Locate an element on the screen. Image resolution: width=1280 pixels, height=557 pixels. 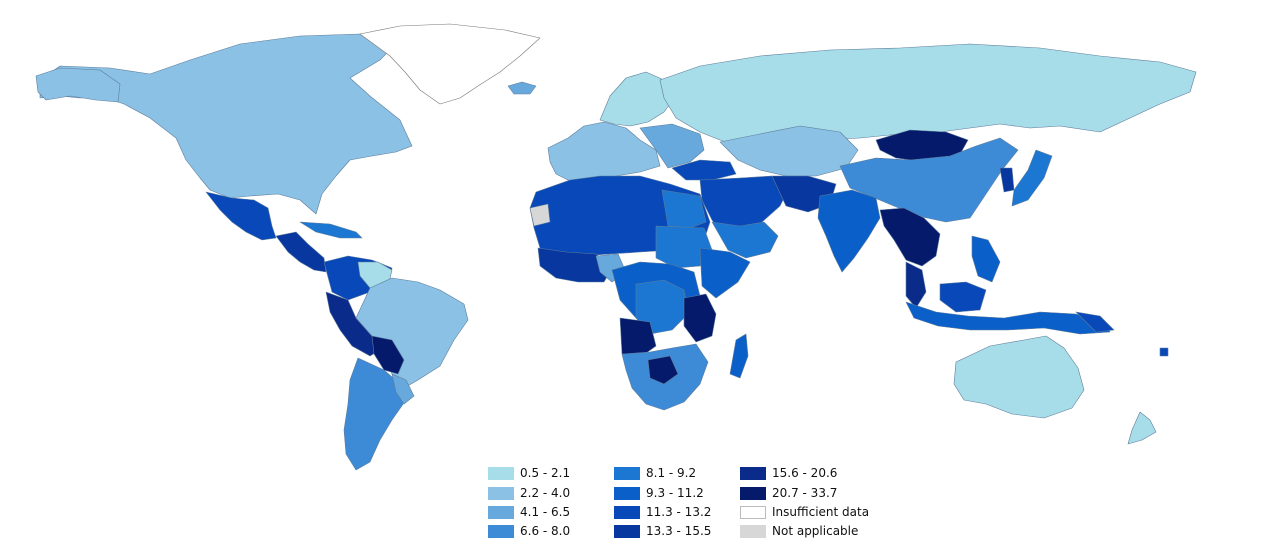
legend-label: 0.5 - 2.1 is located at coordinates (545, 473).